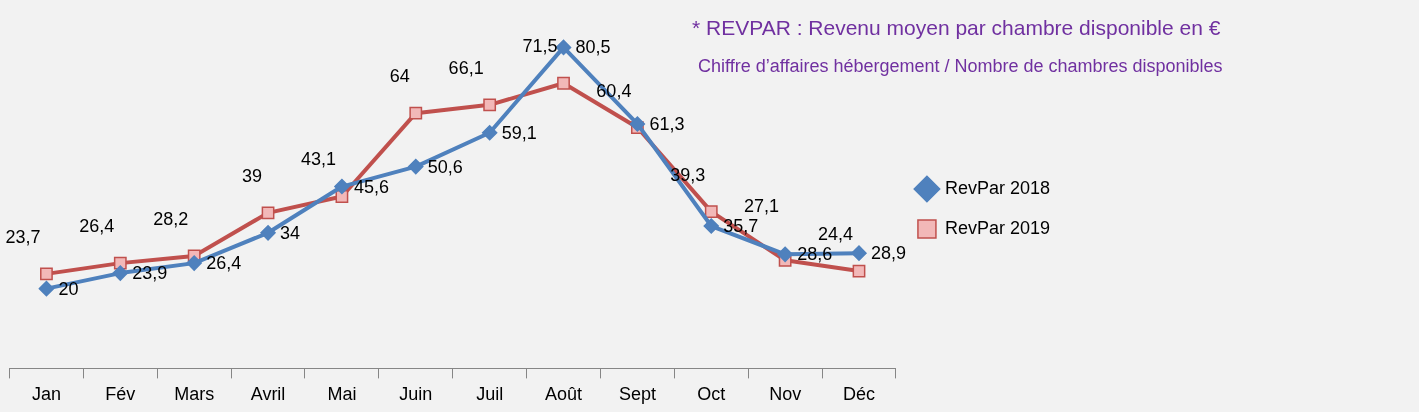 The width and height of the screenshot is (1419, 412). What do you see at coordinates (519, 132) in the screenshot?
I see `data-label: 59,1` at bounding box center [519, 132].